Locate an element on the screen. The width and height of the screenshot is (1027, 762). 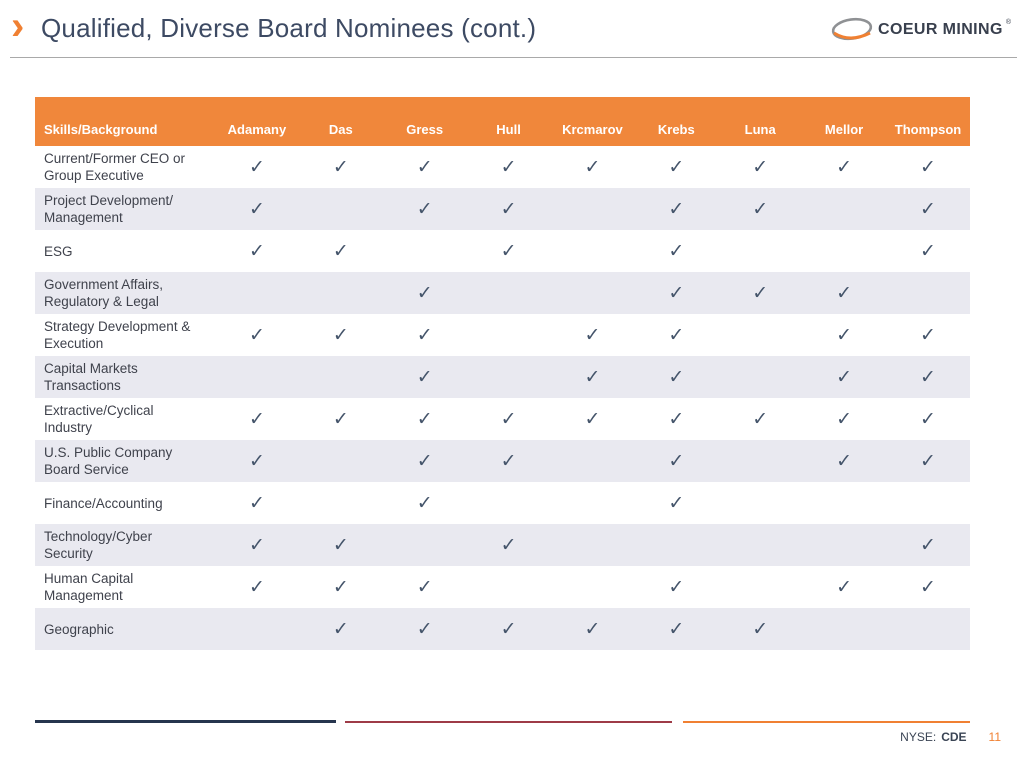
column-header-nominee: Mellor is located at coordinates (844, 121).